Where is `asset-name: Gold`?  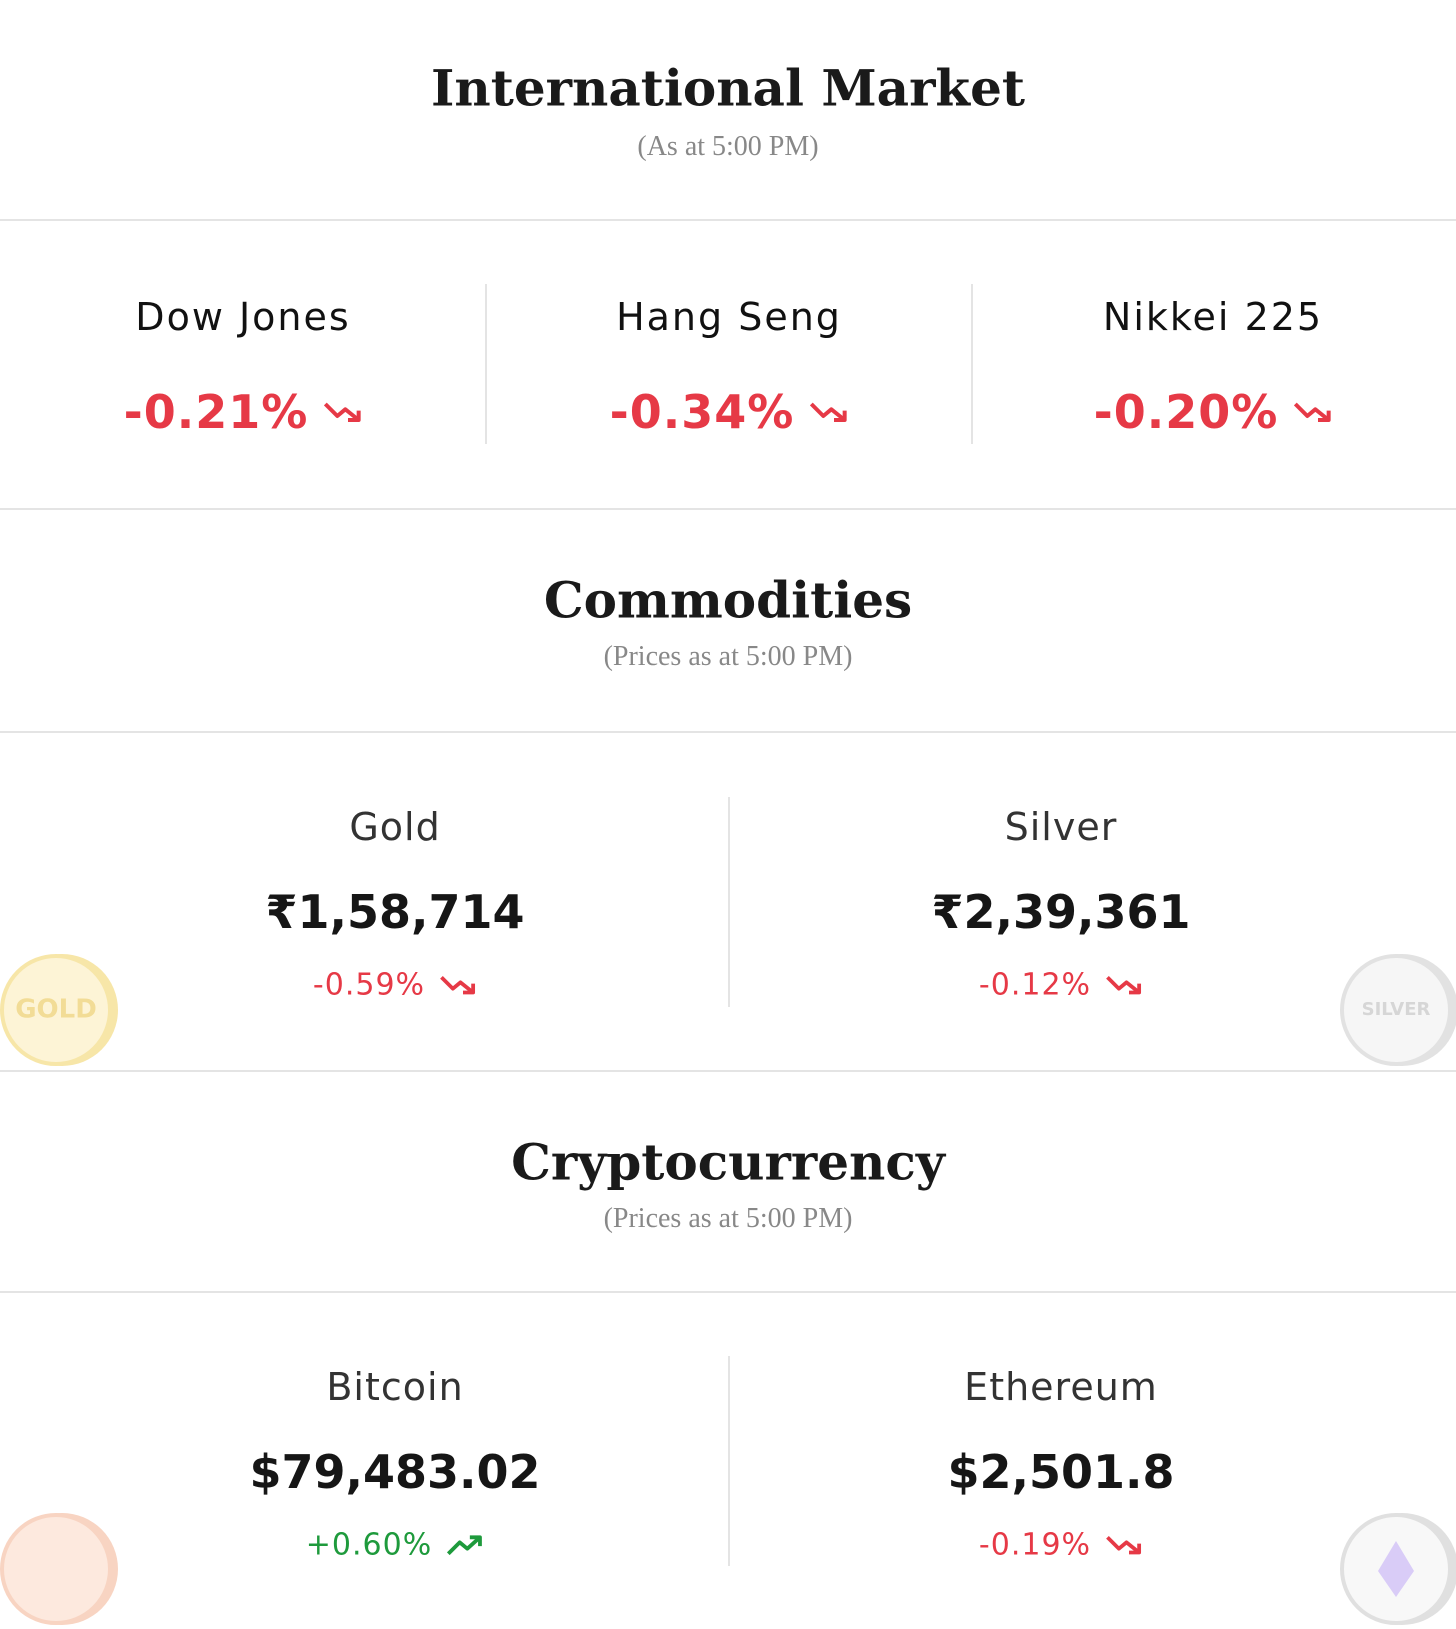 asset-name: Gold is located at coordinates (395, 827).